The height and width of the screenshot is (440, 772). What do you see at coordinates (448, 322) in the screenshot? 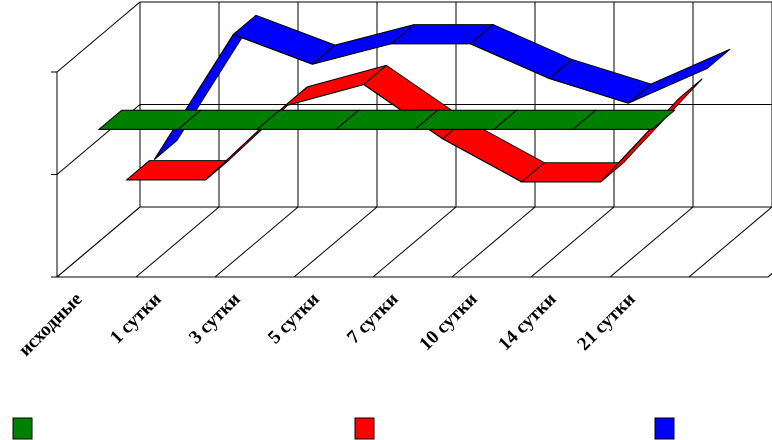
I see `x-tick-label: 10 сутки` at bounding box center [448, 322].